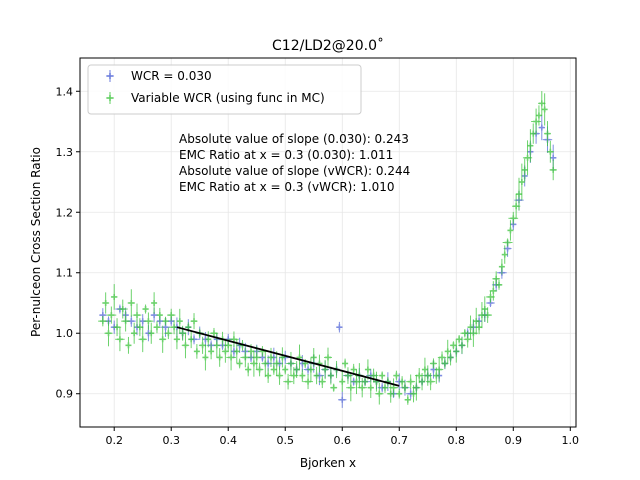  Describe the element at coordinates (457, 440) in the screenshot. I see `x-tick-label: 0.8` at that location.